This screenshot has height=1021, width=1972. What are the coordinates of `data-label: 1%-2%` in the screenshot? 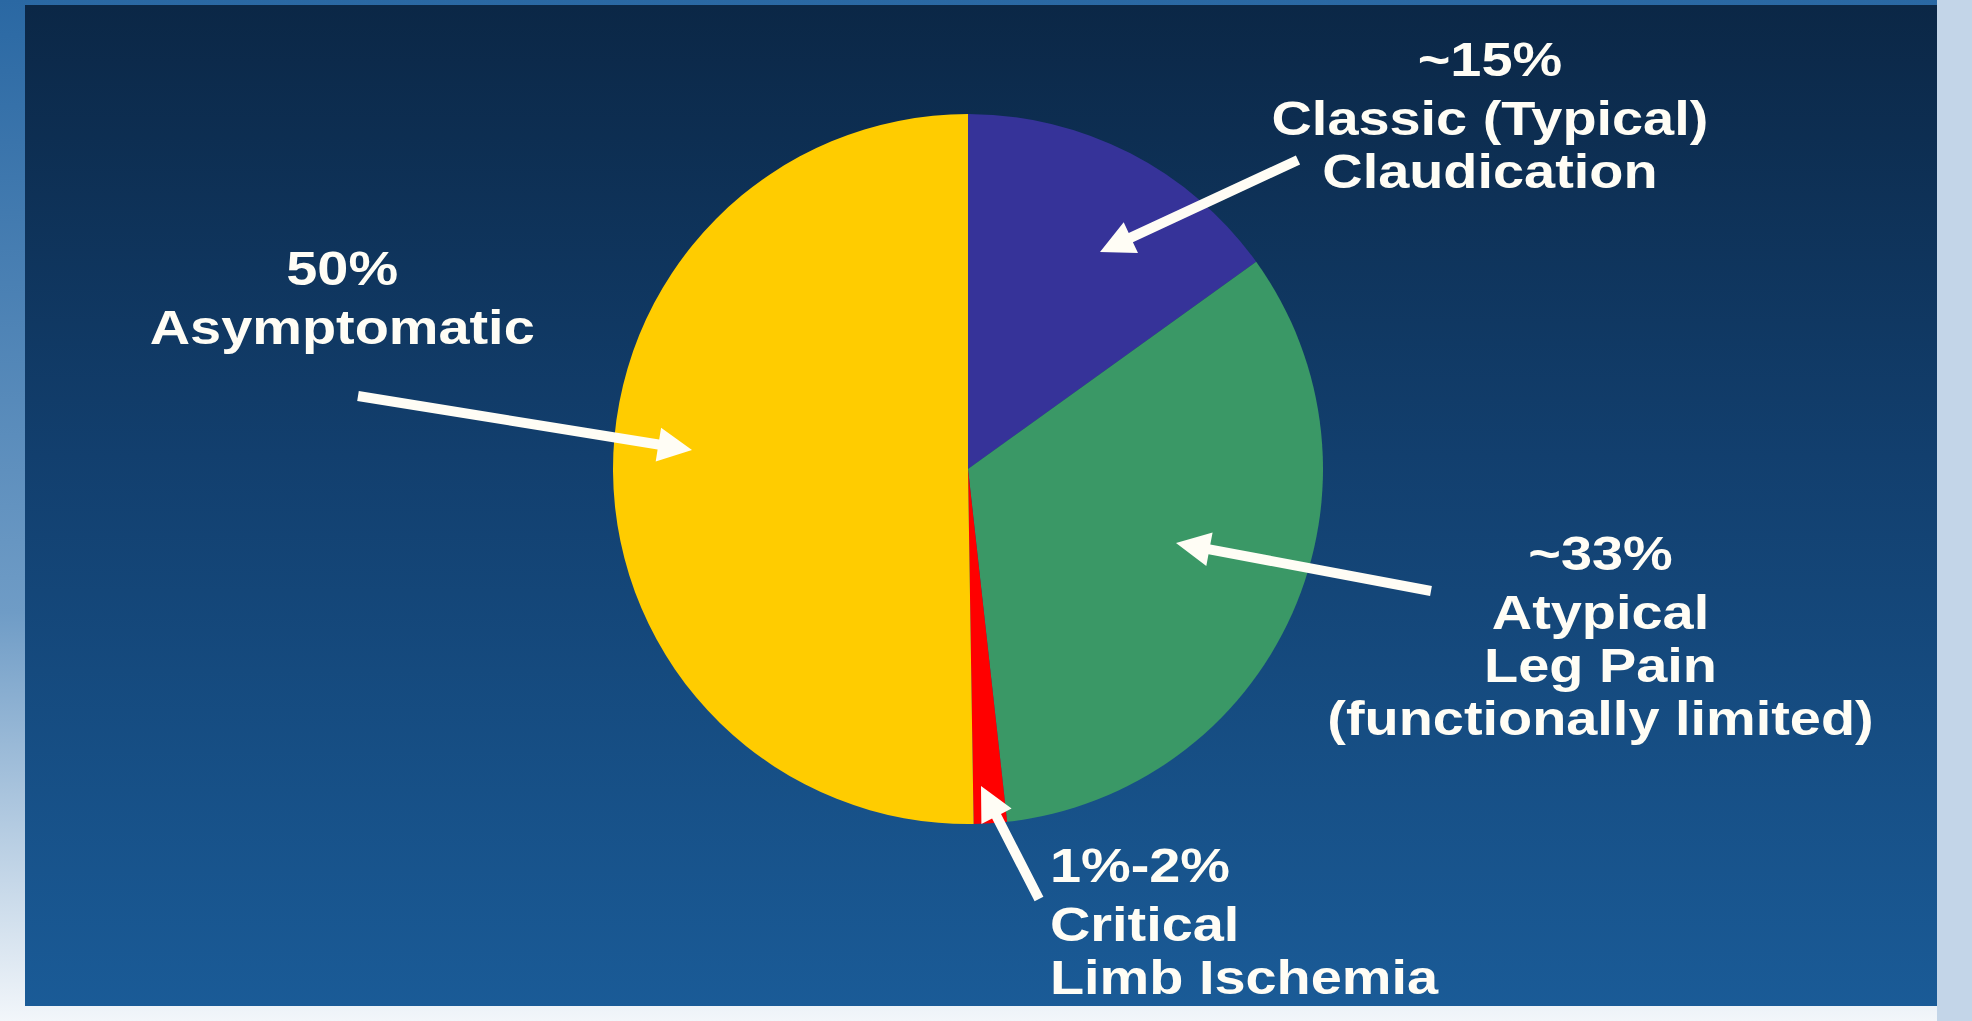 It's located at (1140, 866).